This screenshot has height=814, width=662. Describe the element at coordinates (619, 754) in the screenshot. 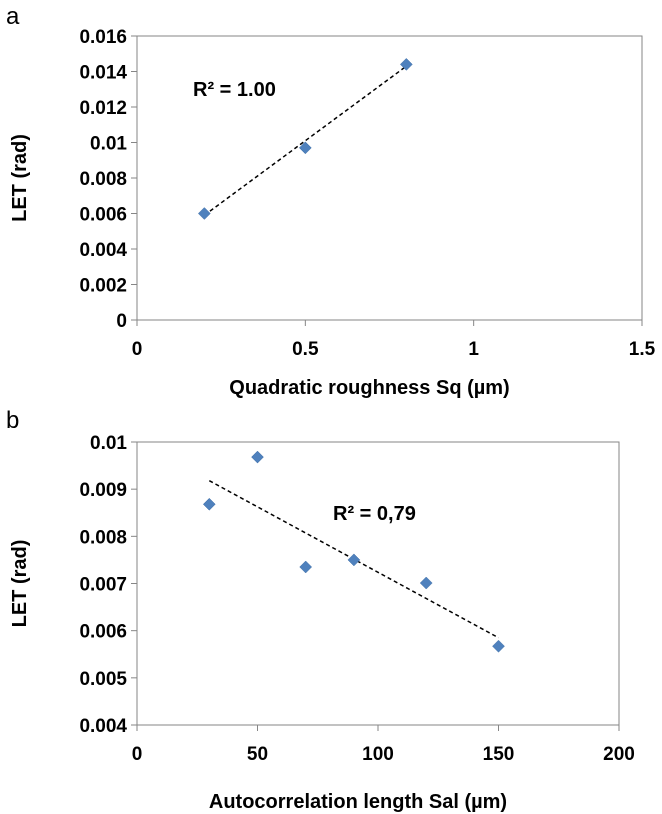

I see `x-tick-label: 200` at that location.